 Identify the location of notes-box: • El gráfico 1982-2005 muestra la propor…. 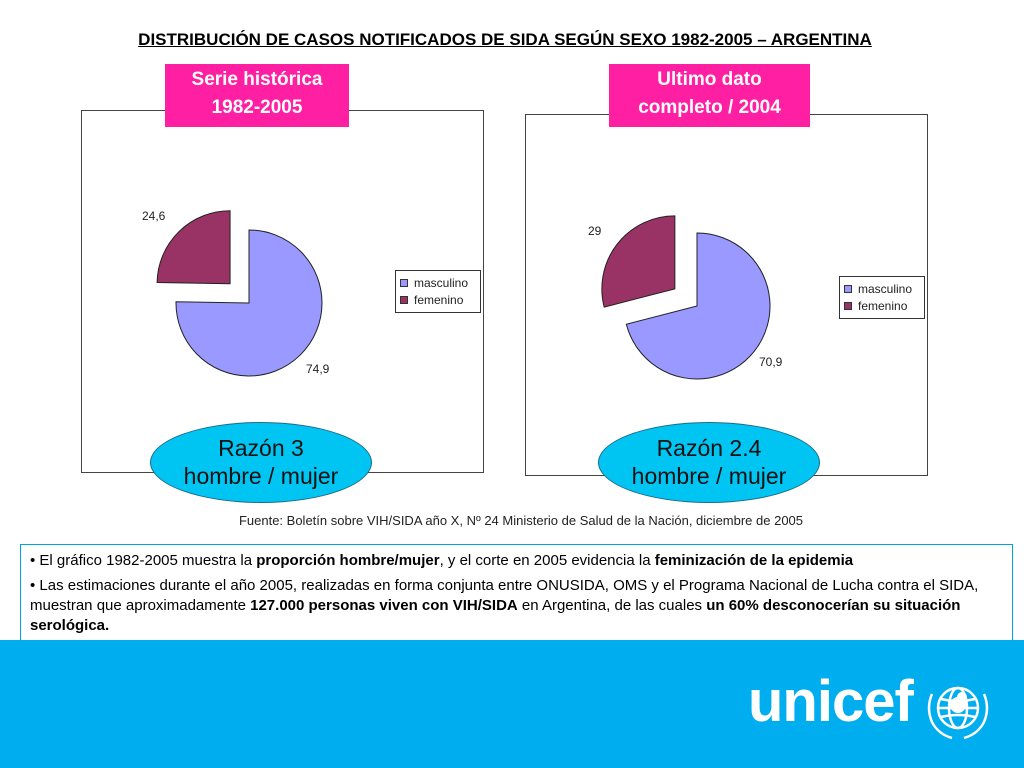
(516, 593).